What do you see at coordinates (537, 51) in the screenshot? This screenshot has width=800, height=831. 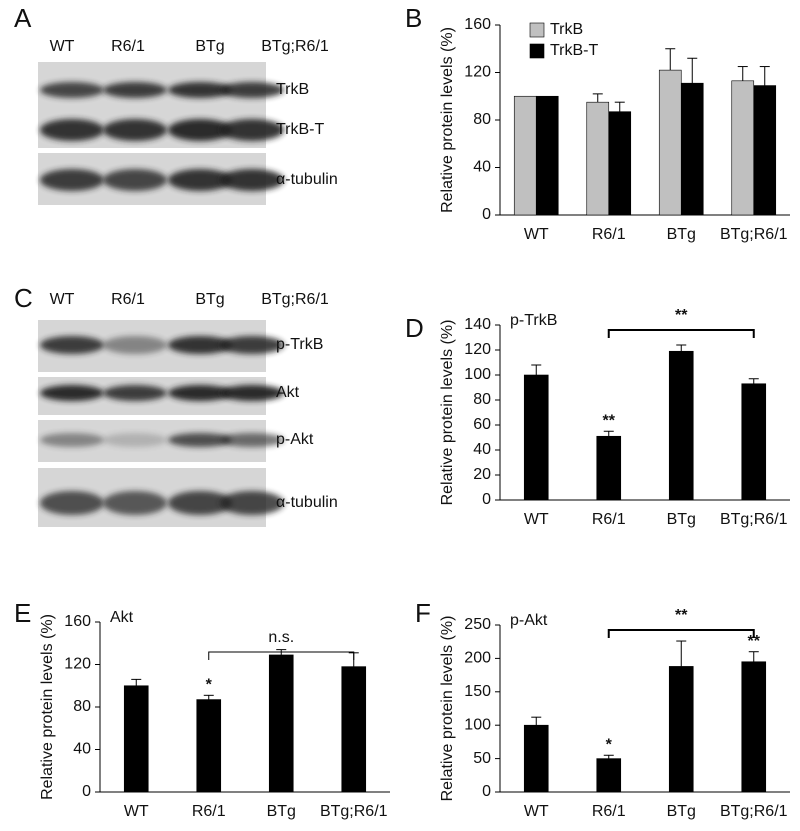 I see `legend-swatch` at bounding box center [537, 51].